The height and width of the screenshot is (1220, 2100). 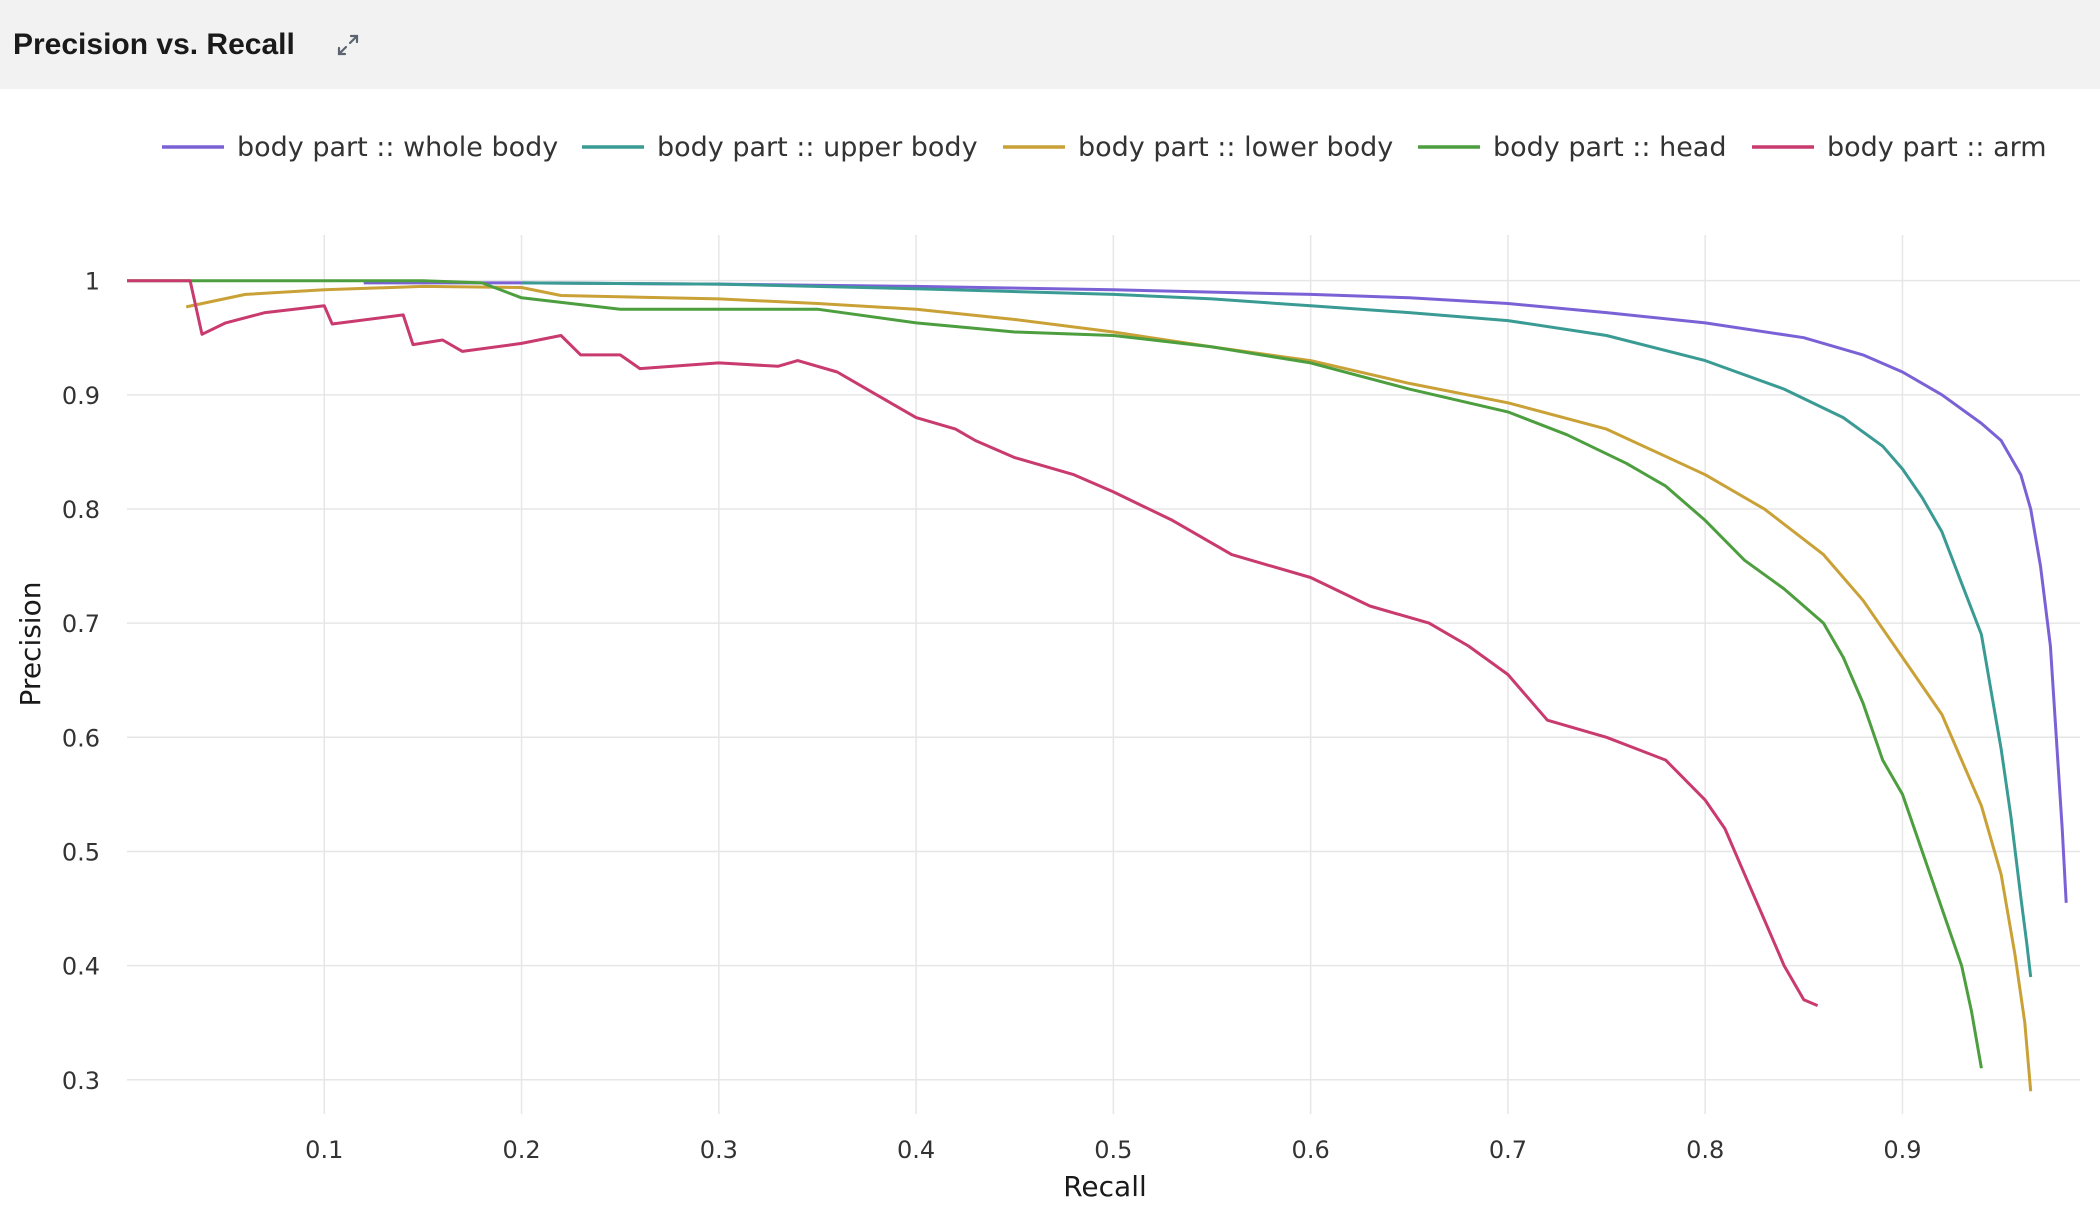 I want to click on y-tick-label: 0.3, so click(x=81, y=1081).